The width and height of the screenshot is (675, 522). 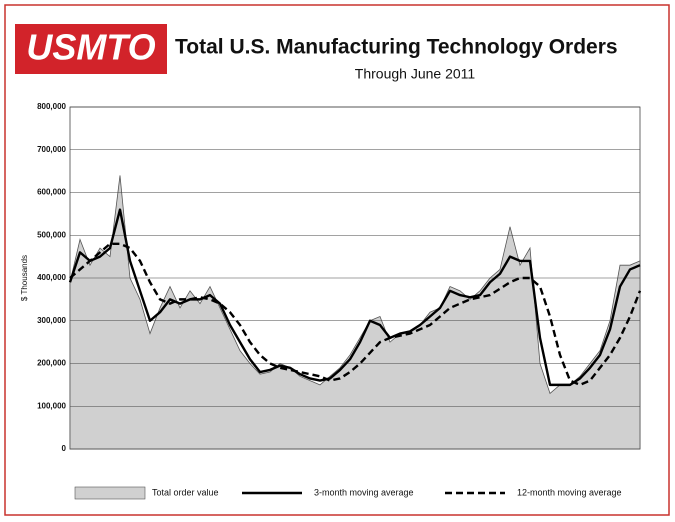 What do you see at coordinates (569, 492) in the screenshot?
I see `legend-label: 12-month moving average` at bounding box center [569, 492].